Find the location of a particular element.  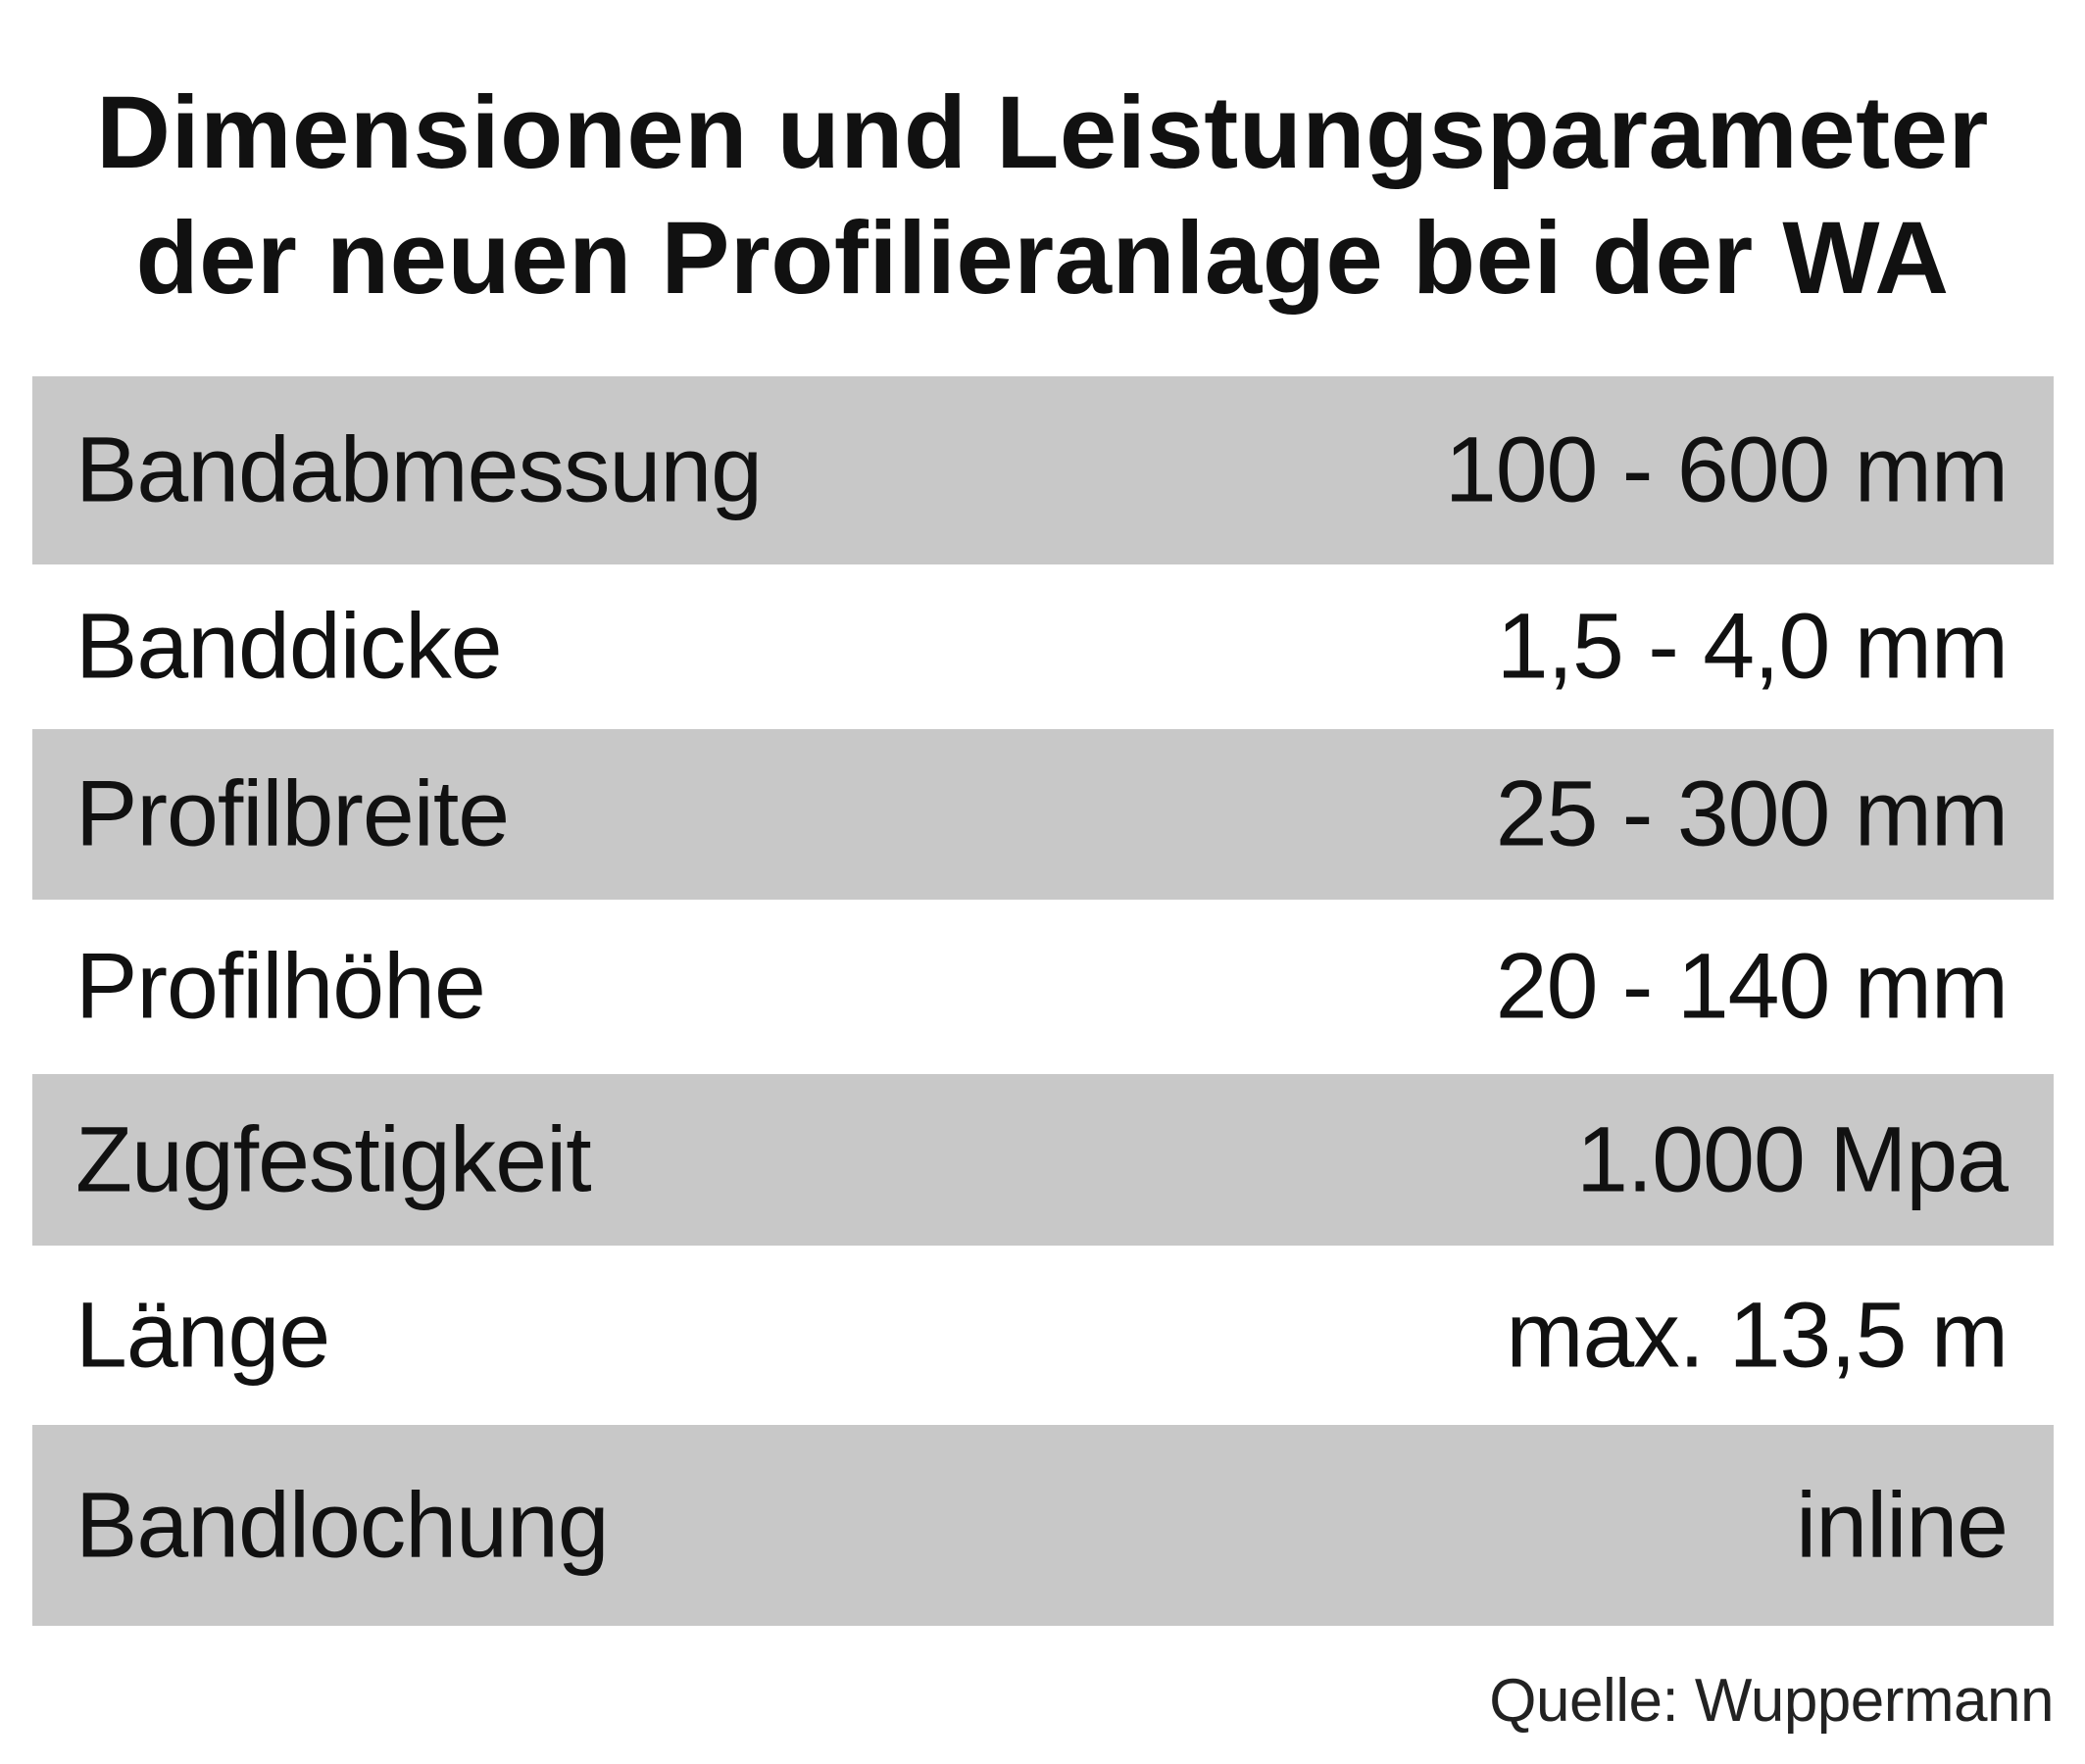

table-row-profilhoehe: Profilhöhe 20 - 140 mm is located at coordinates (1043, 987).